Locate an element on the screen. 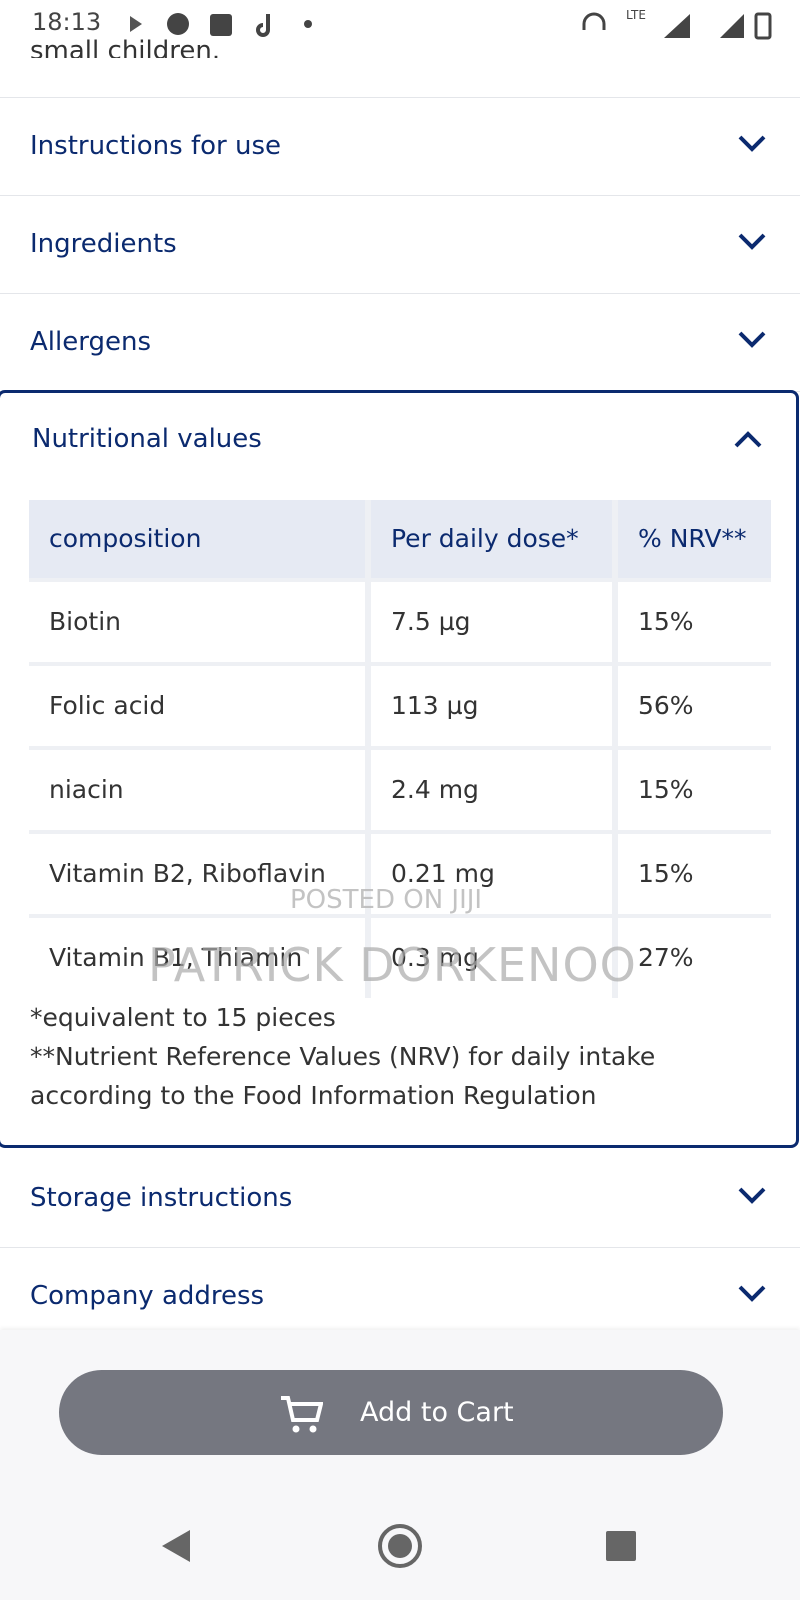 Image resolution: width=800 pixels, height=1600 pixels. section-title: Storage instructions is located at coordinates (161, 1198).